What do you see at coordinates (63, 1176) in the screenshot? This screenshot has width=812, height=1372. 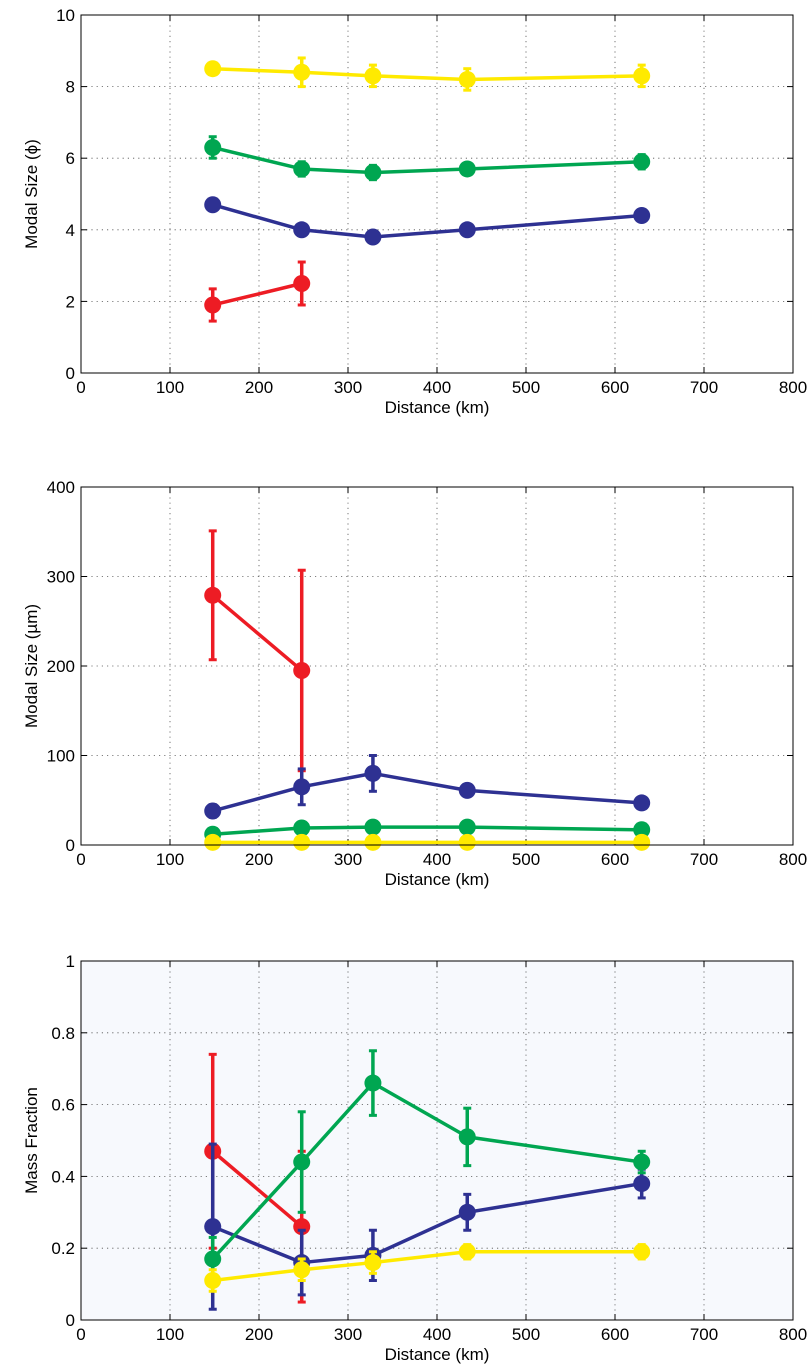 I see `y-tick-label: 0.4` at bounding box center [63, 1176].